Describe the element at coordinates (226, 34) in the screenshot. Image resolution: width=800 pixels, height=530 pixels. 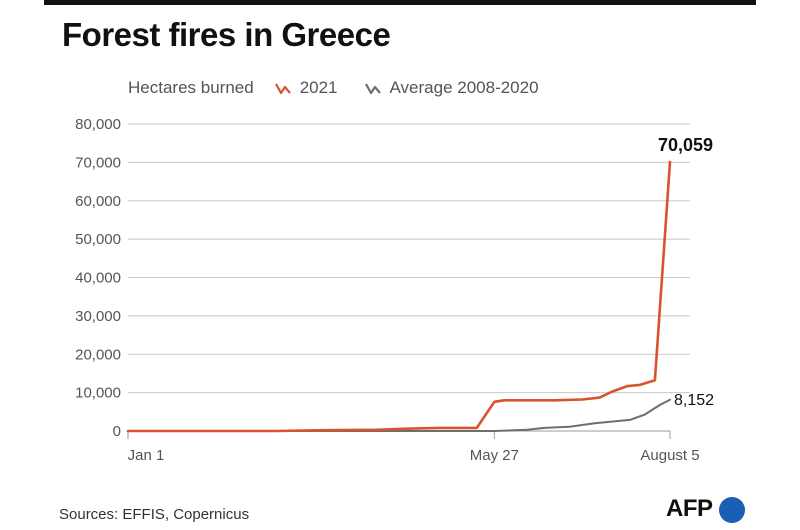
I see `chart-title: Forest fires in Greece` at that location.